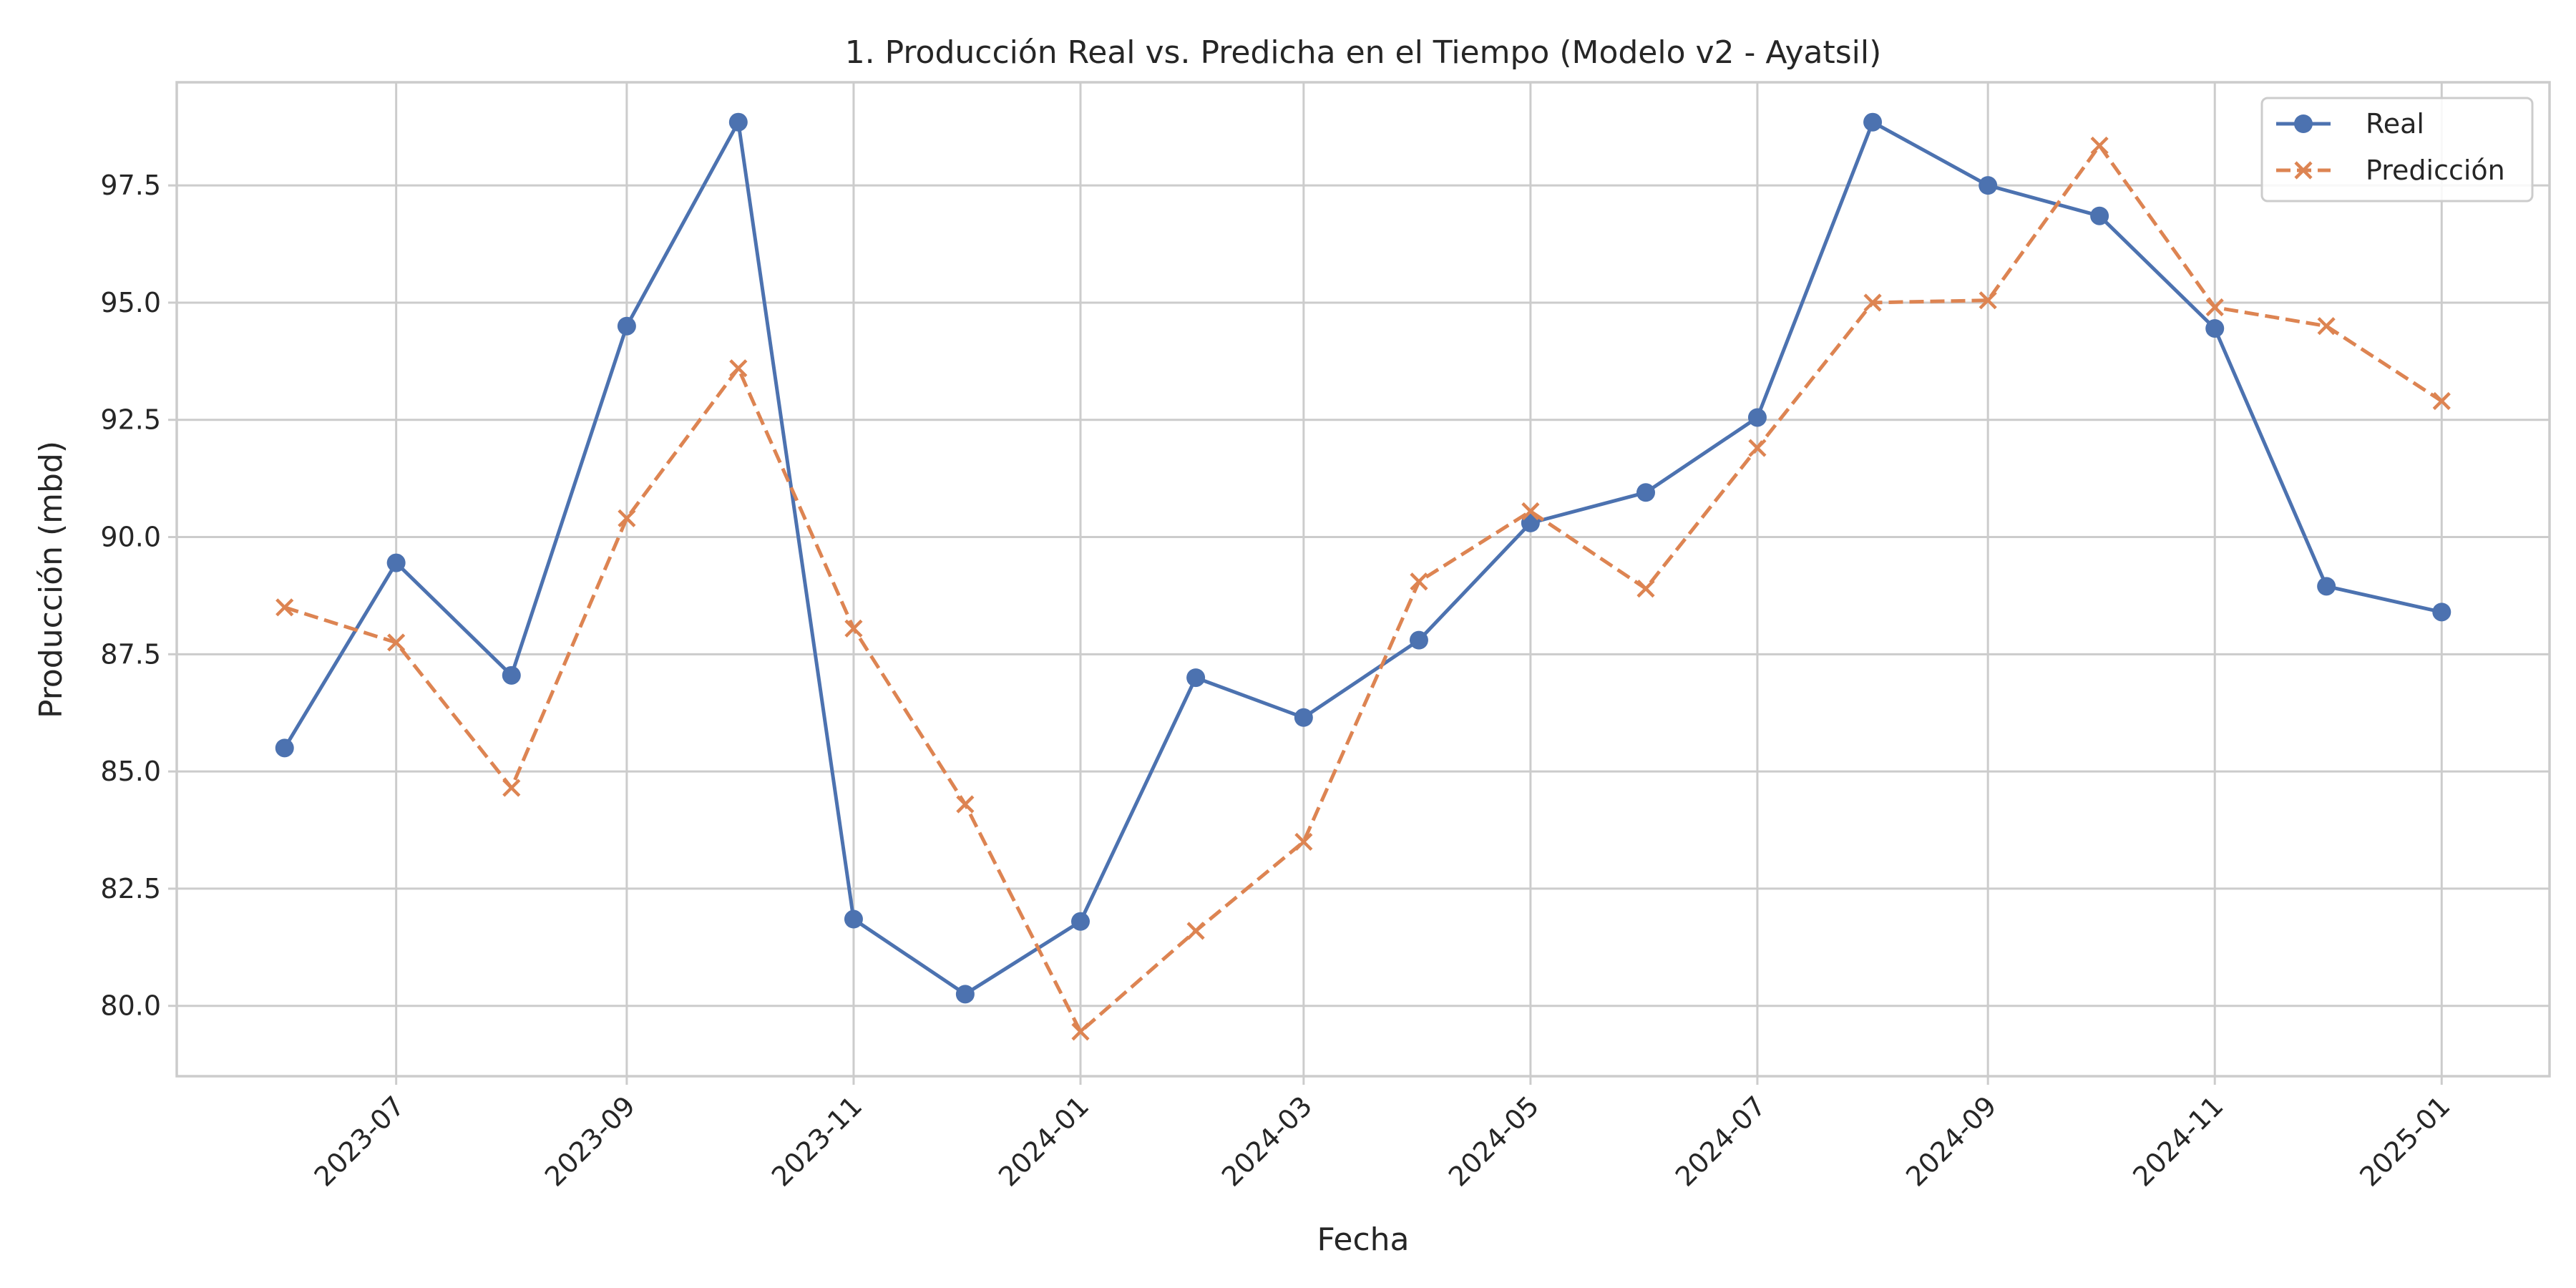 Image resolution: width=2576 pixels, height=1288 pixels. I want to click on x-tick-label: 2024-01, so click(1043, 1141).